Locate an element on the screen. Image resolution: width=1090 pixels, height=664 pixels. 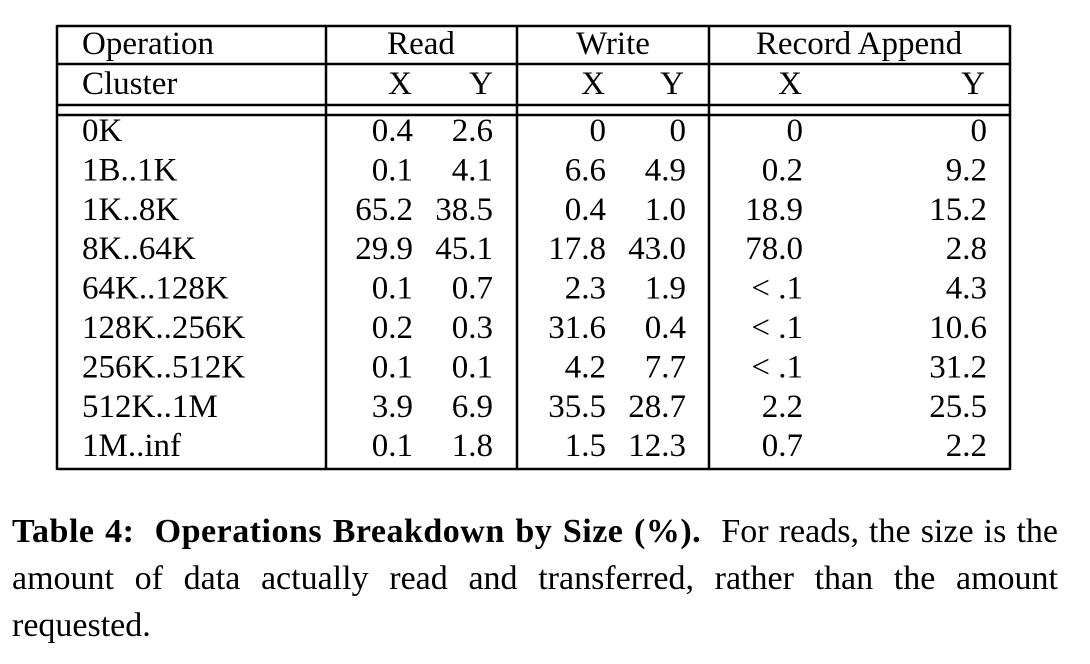
caption-label: Table 4: is located at coordinates (73, 531).